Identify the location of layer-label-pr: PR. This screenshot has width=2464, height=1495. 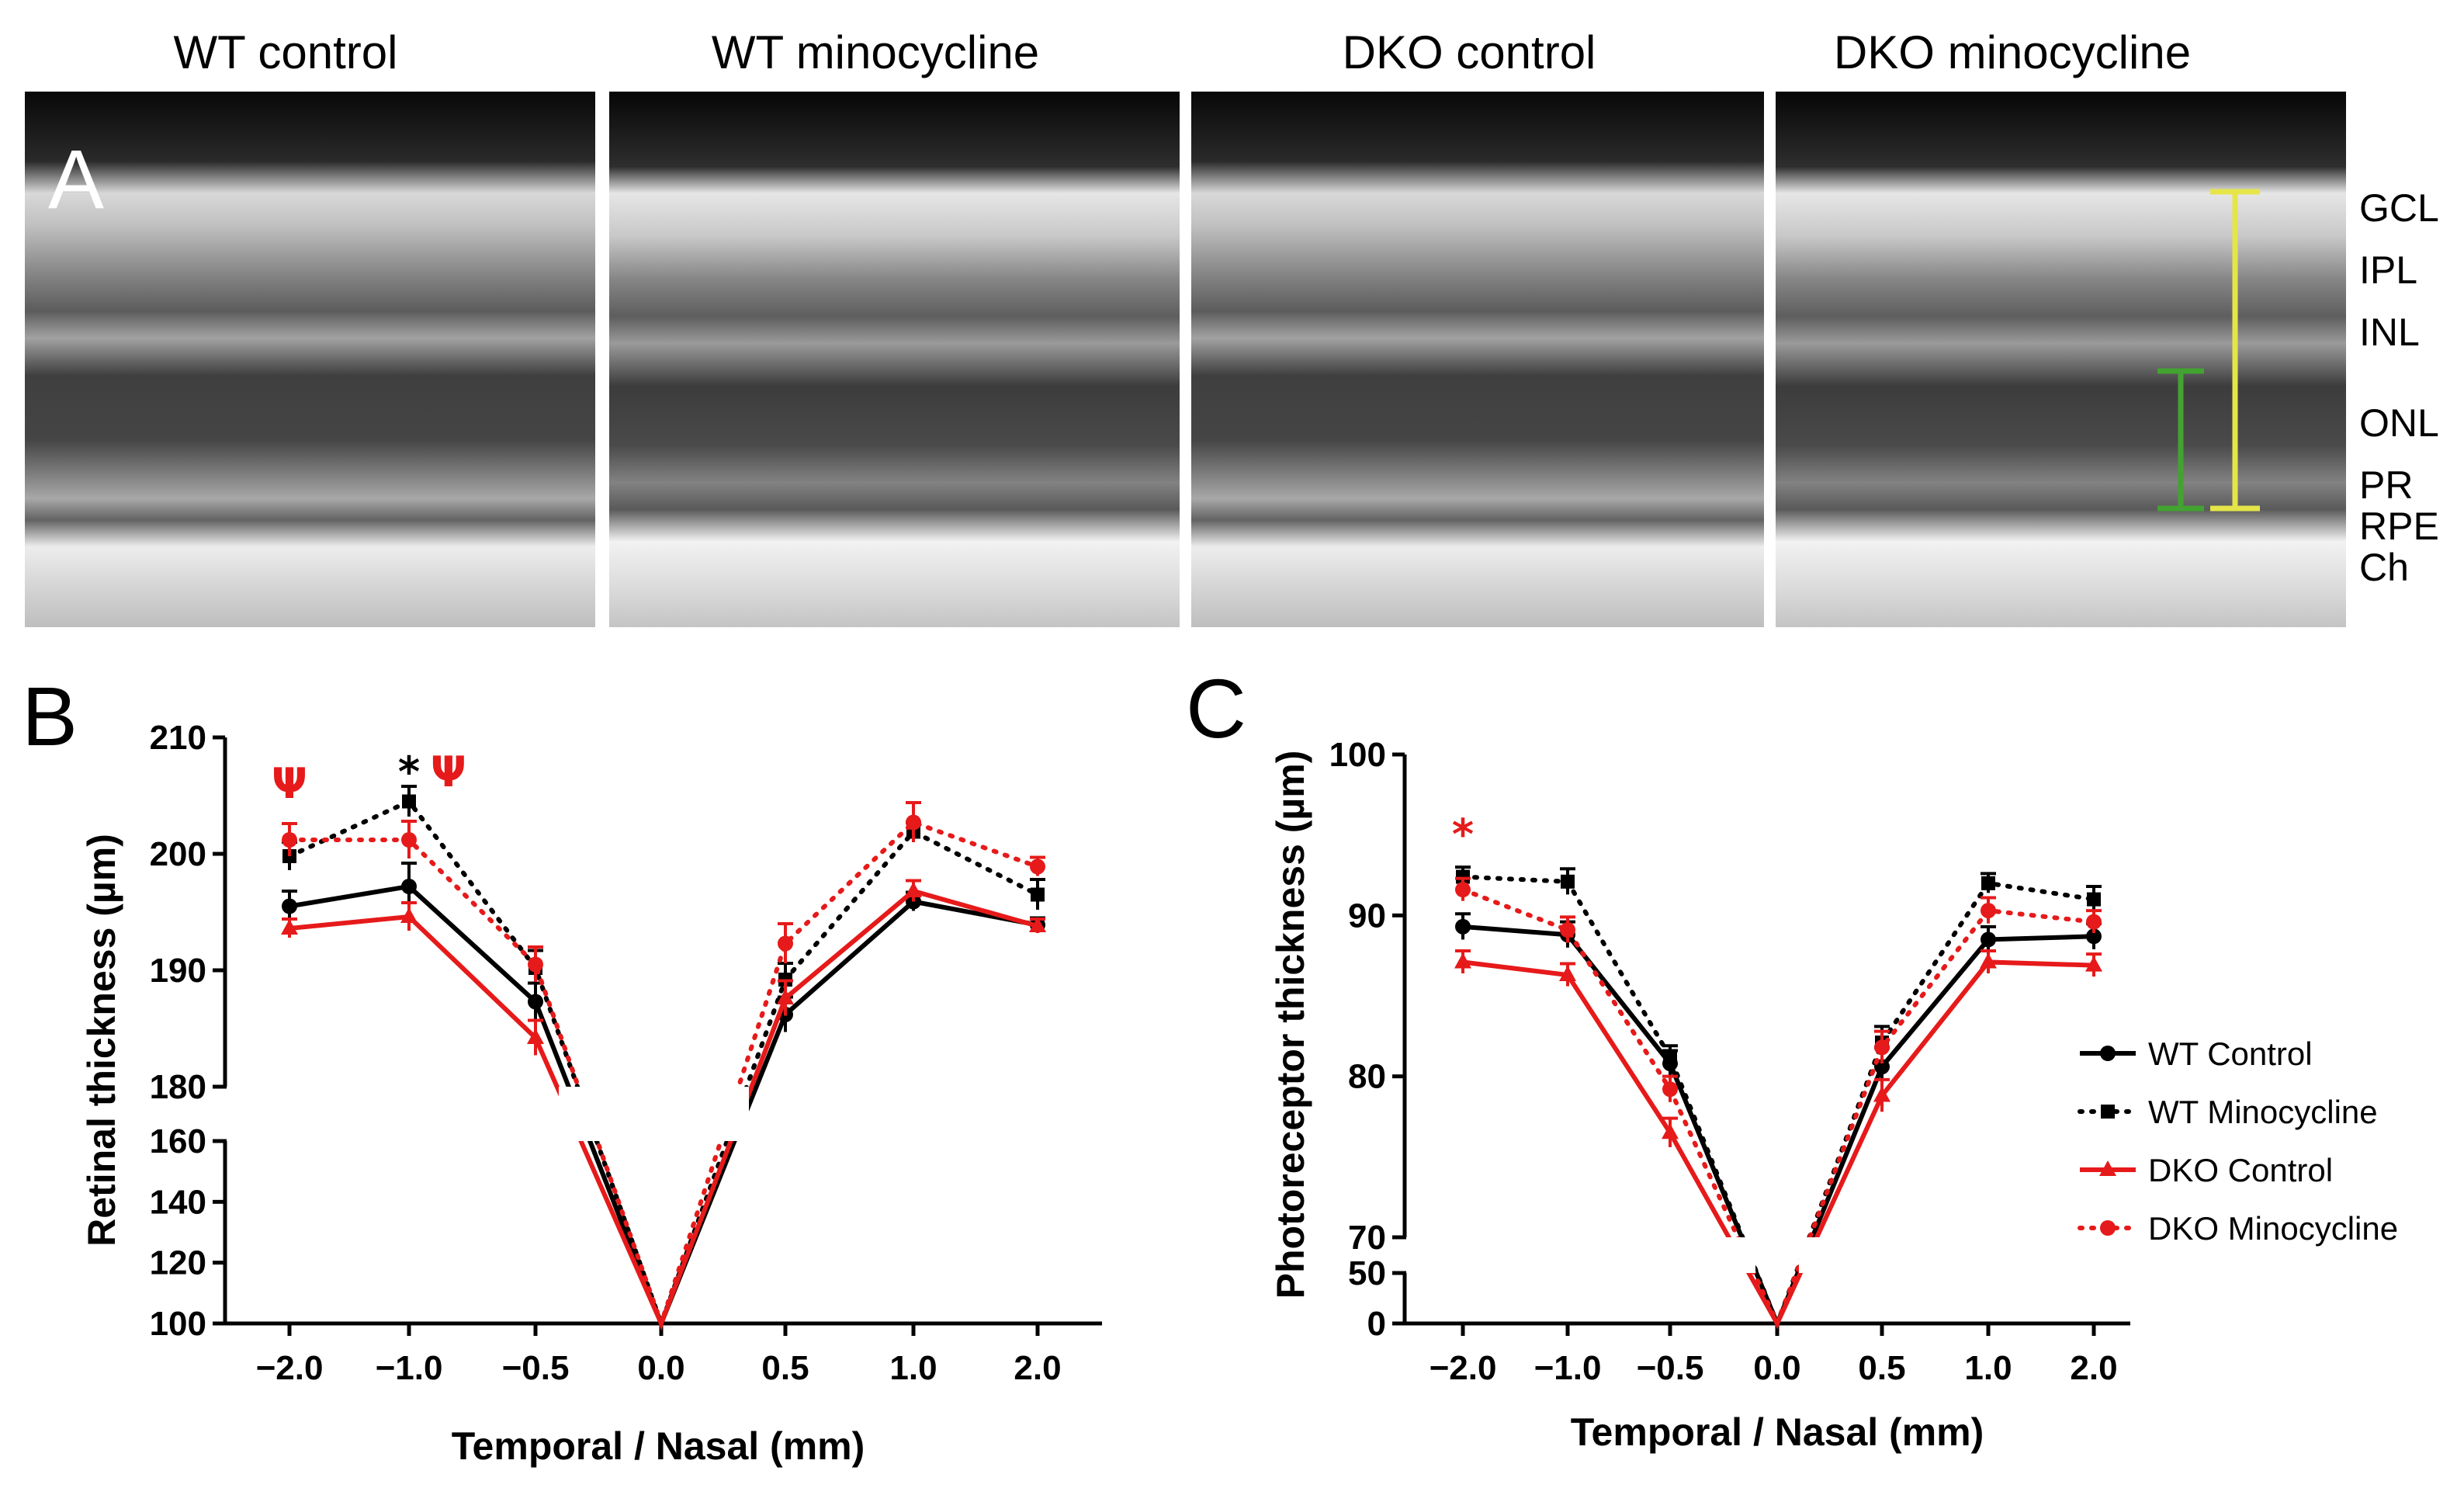
(2386, 485).